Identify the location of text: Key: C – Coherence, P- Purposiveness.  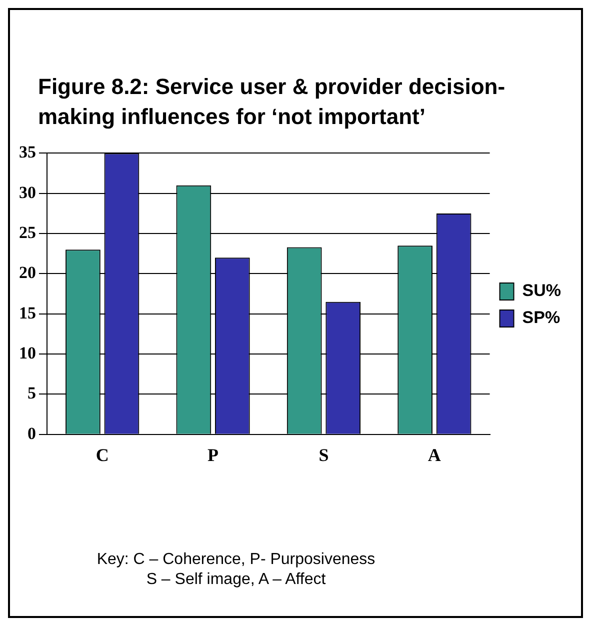
(236, 560).